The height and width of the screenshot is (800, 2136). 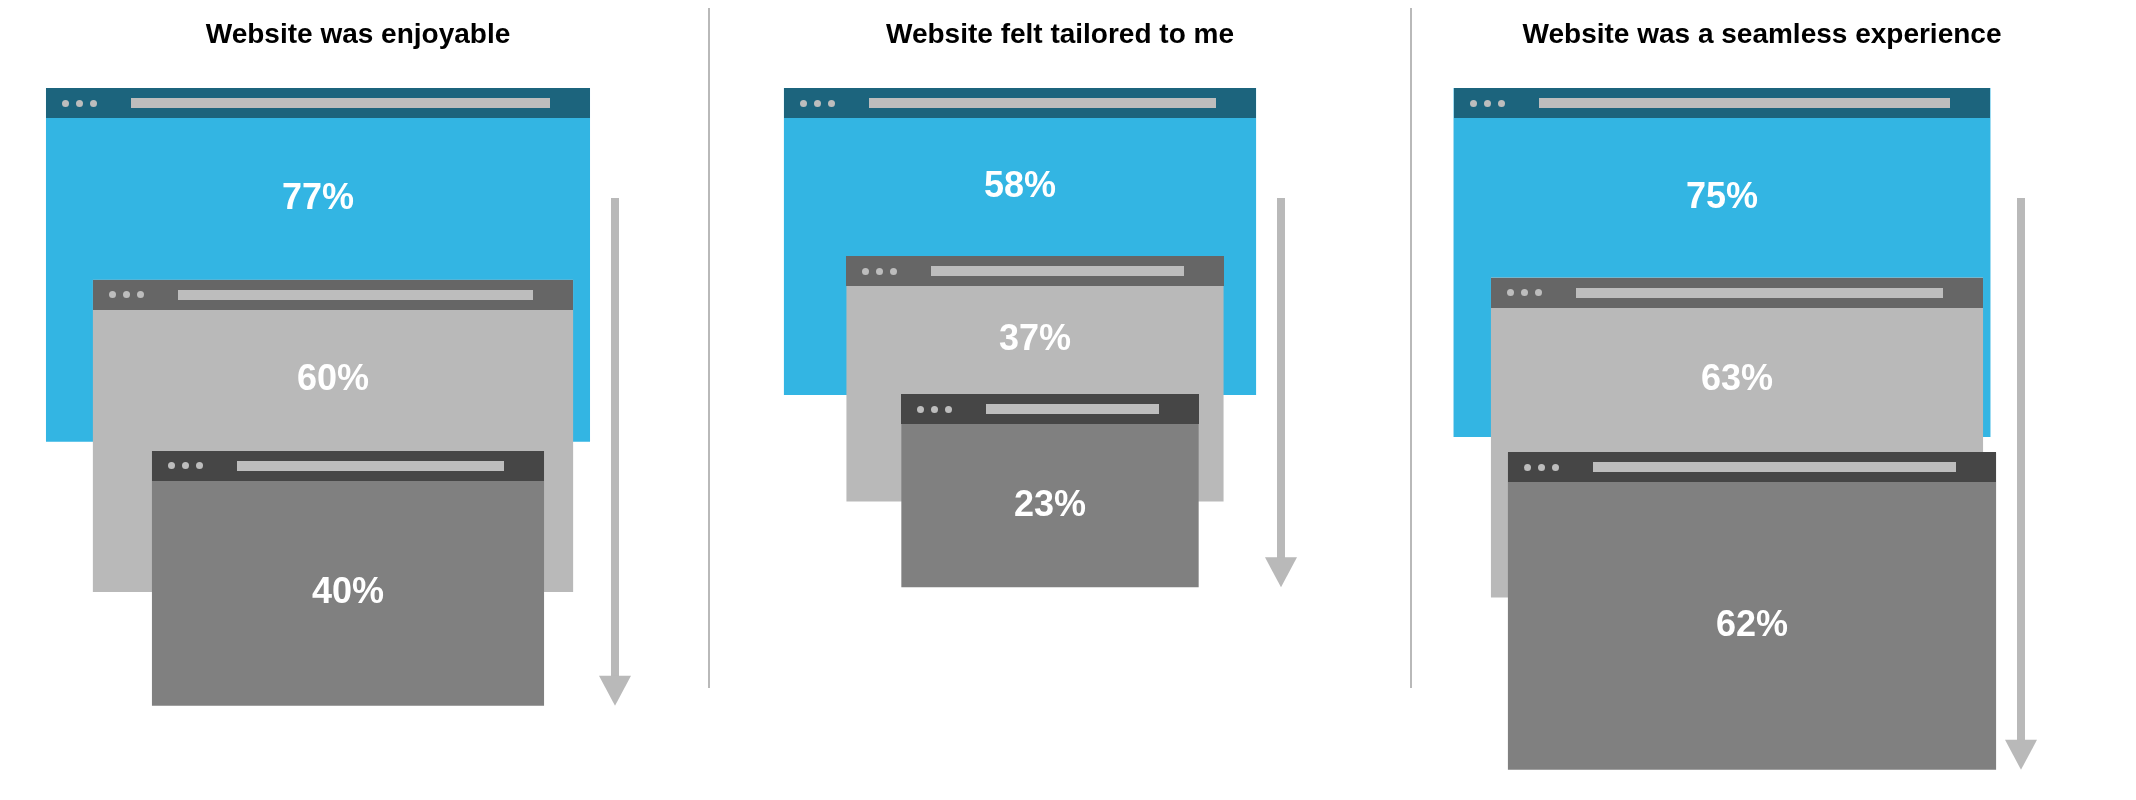 I want to click on data-label: 77%, so click(x=318, y=196).